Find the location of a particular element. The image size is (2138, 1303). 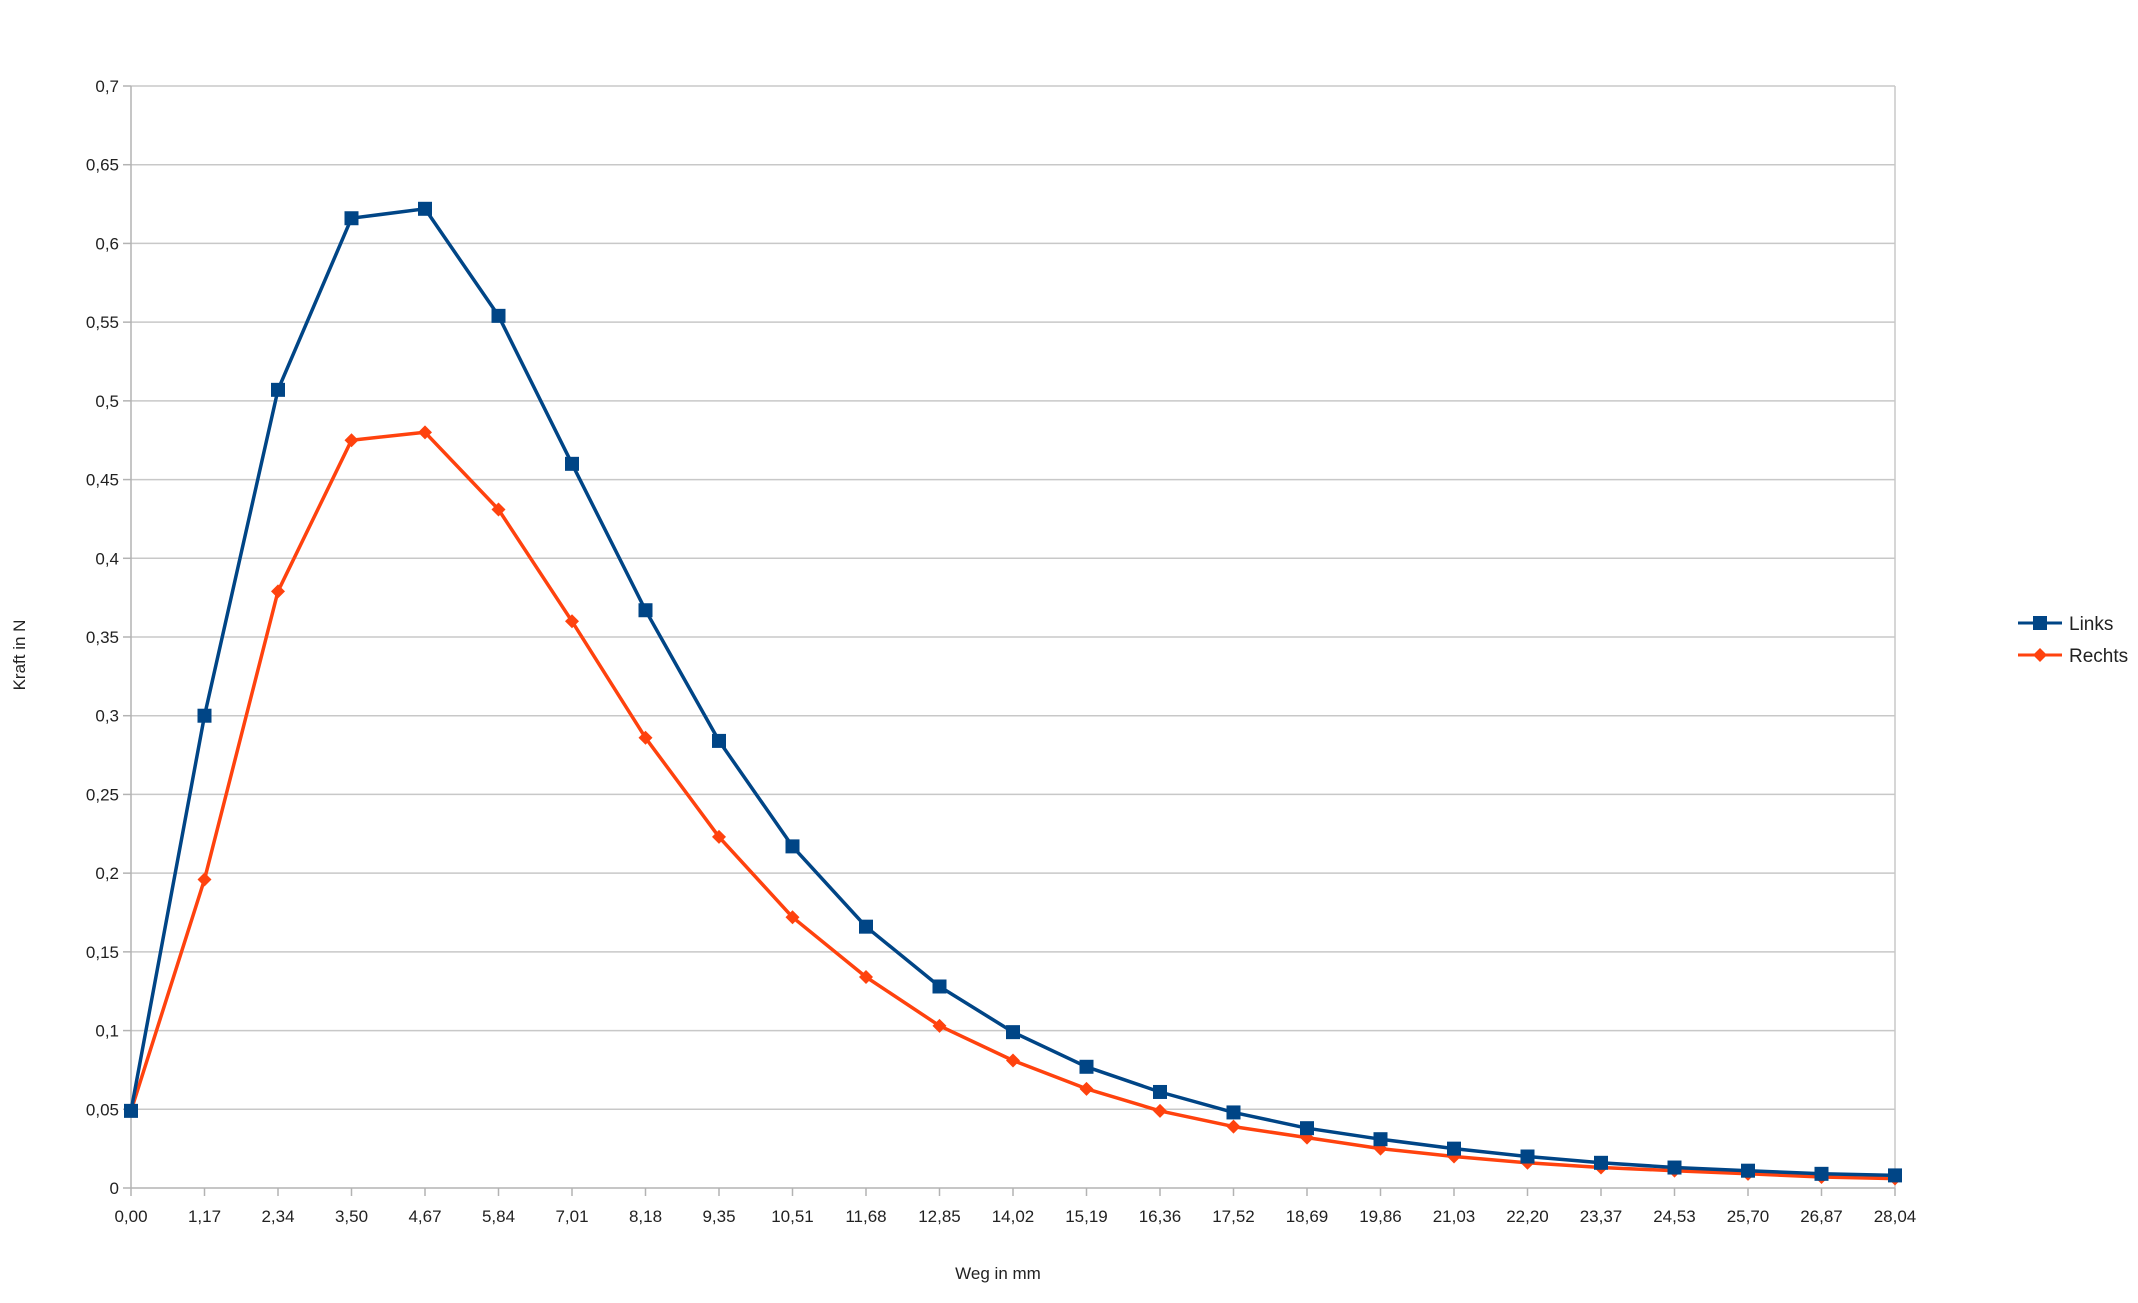

x-tick-label: 5,84 is located at coordinates (498, 1216).